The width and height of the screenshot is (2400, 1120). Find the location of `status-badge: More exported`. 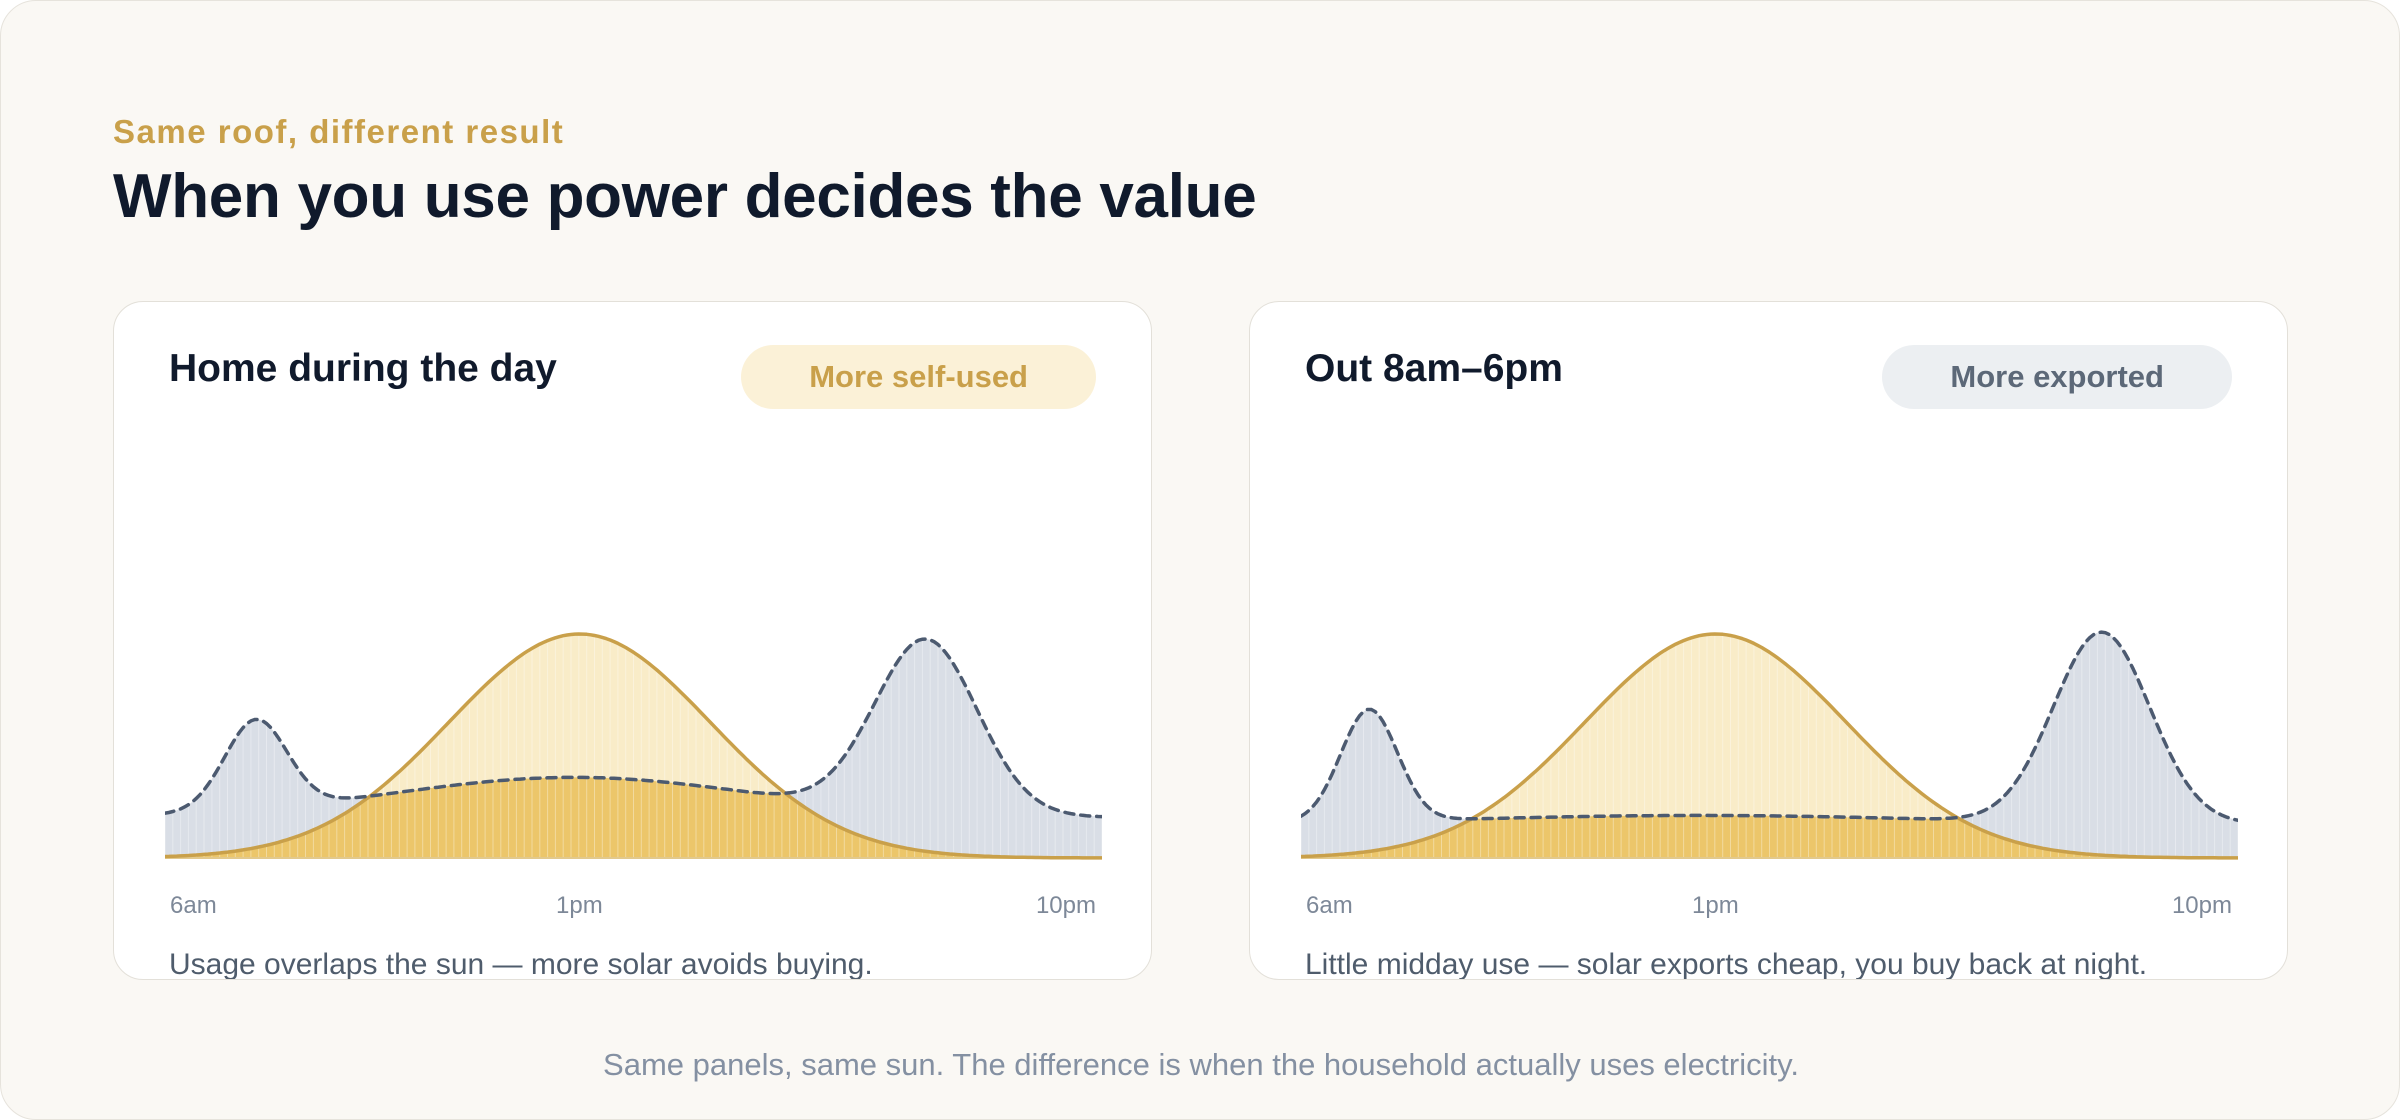

status-badge: More exported is located at coordinates (2057, 377).